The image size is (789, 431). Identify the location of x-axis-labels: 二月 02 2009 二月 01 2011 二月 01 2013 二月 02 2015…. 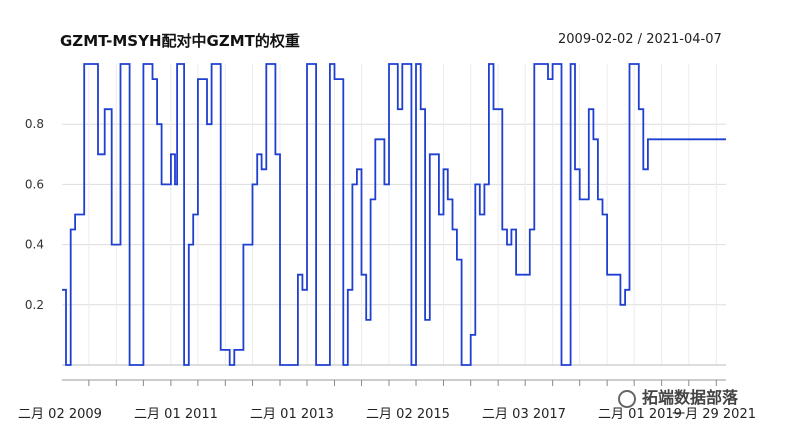
(387, 414).